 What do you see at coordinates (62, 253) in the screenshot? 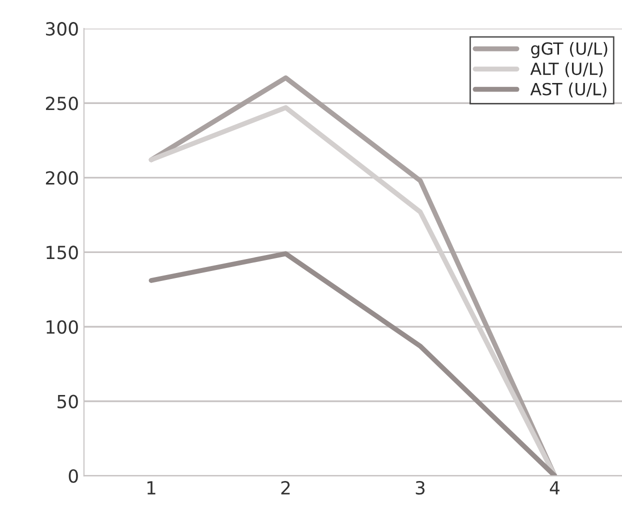
I see `y-tick-label: 150` at bounding box center [62, 253].